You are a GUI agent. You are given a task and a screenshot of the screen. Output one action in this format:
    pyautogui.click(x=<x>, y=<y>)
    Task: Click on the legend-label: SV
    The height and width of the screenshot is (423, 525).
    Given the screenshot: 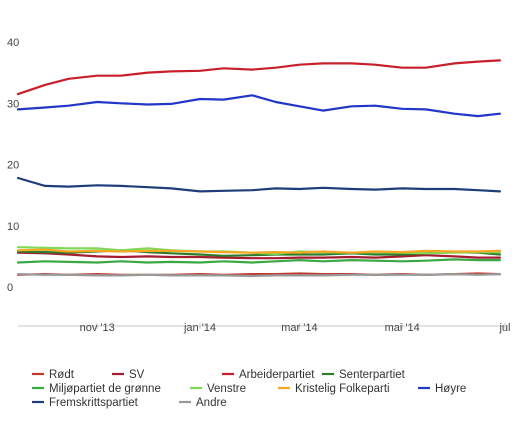 What is the action you would take?
    pyautogui.click(x=137, y=375)
    